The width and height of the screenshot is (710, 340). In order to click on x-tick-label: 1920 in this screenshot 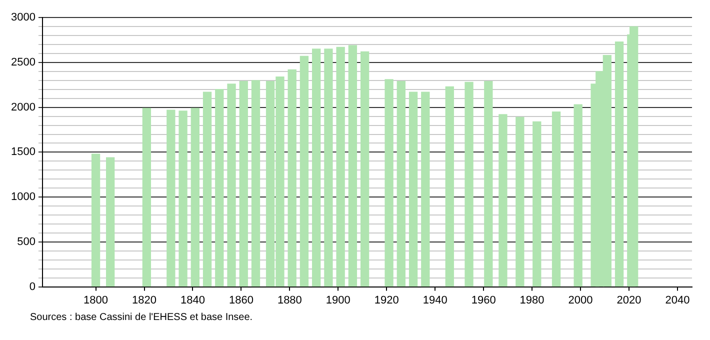, I will do `click(386, 300)`.